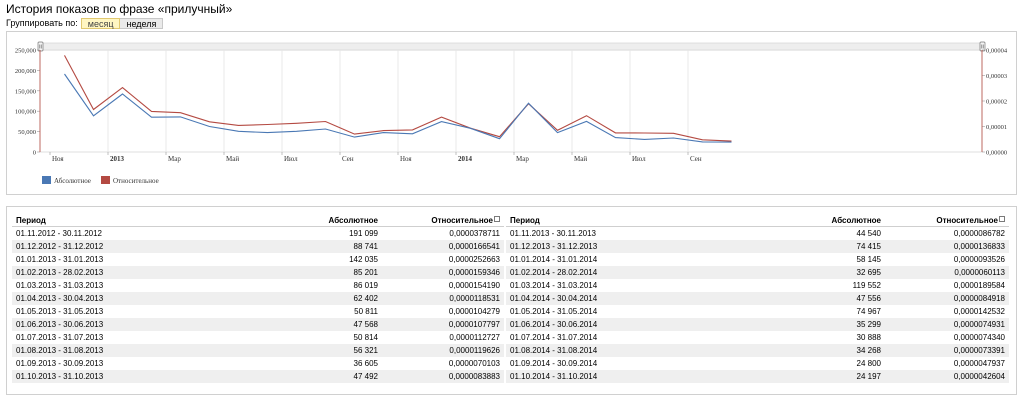  I want to click on y-right-tick-label: 0,00002, so click(996, 102).